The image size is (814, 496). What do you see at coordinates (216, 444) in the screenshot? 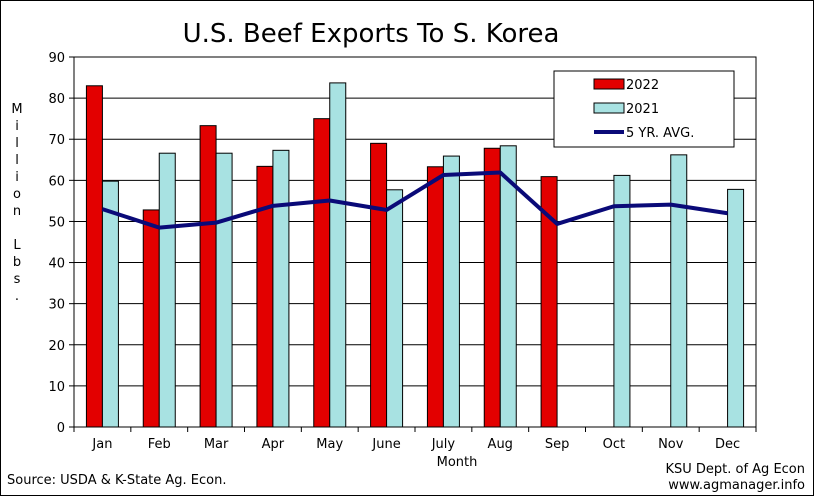
I see `x-tick-label: Mar` at bounding box center [216, 444].